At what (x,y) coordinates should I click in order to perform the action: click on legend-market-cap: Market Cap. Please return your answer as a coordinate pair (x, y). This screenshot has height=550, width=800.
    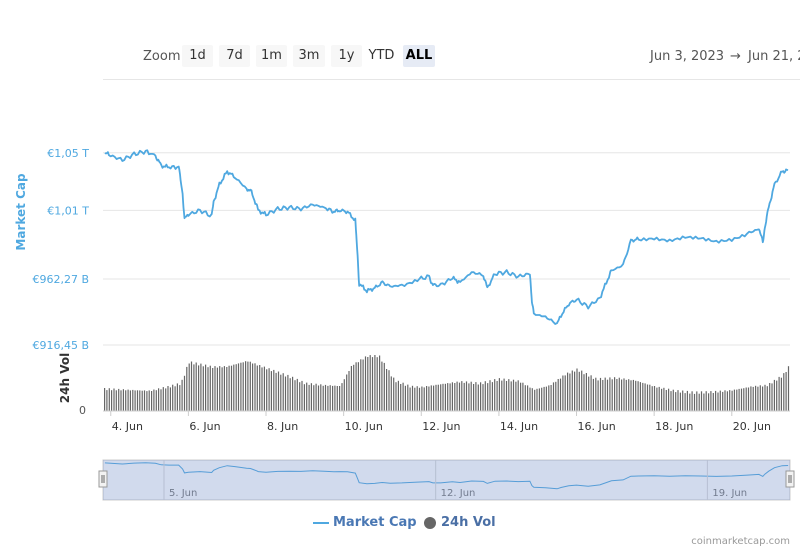
    Looking at the image, I should click on (365, 522).